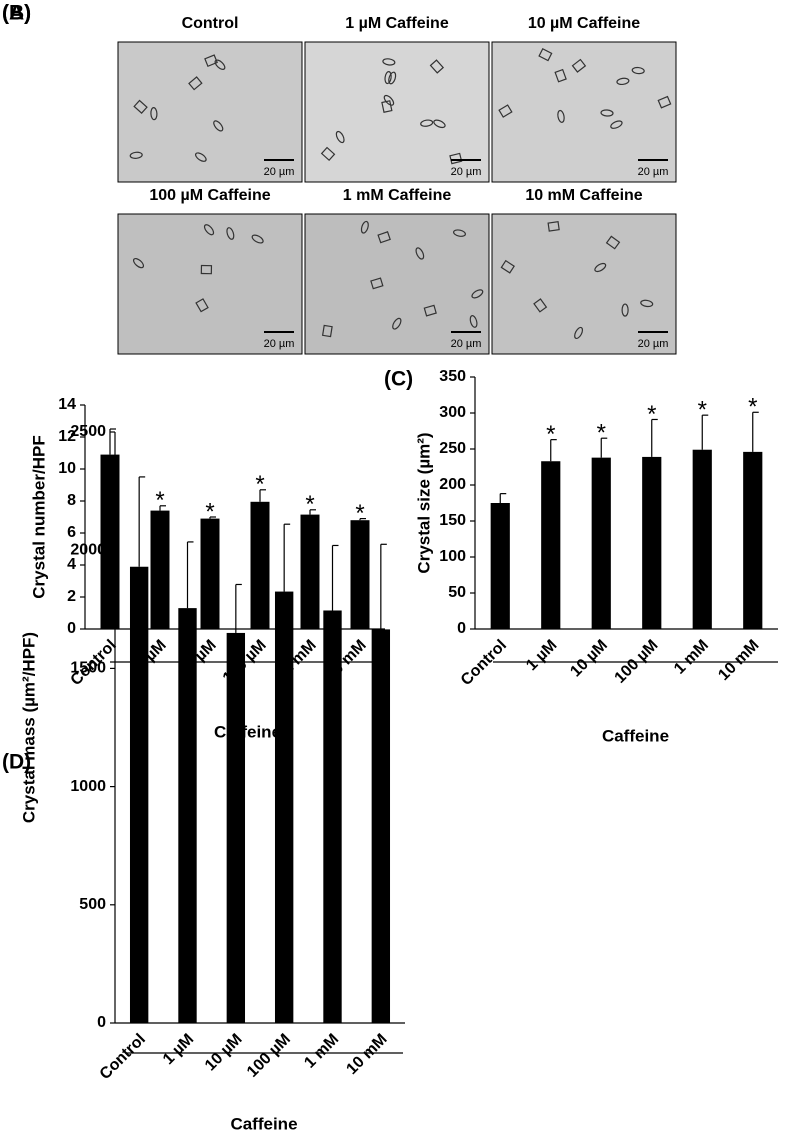 This screenshot has width=787, height=1142. What do you see at coordinates (71, 532) in the screenshot?
I see `y-tick-label: 6` at bounding box center [71, 532].